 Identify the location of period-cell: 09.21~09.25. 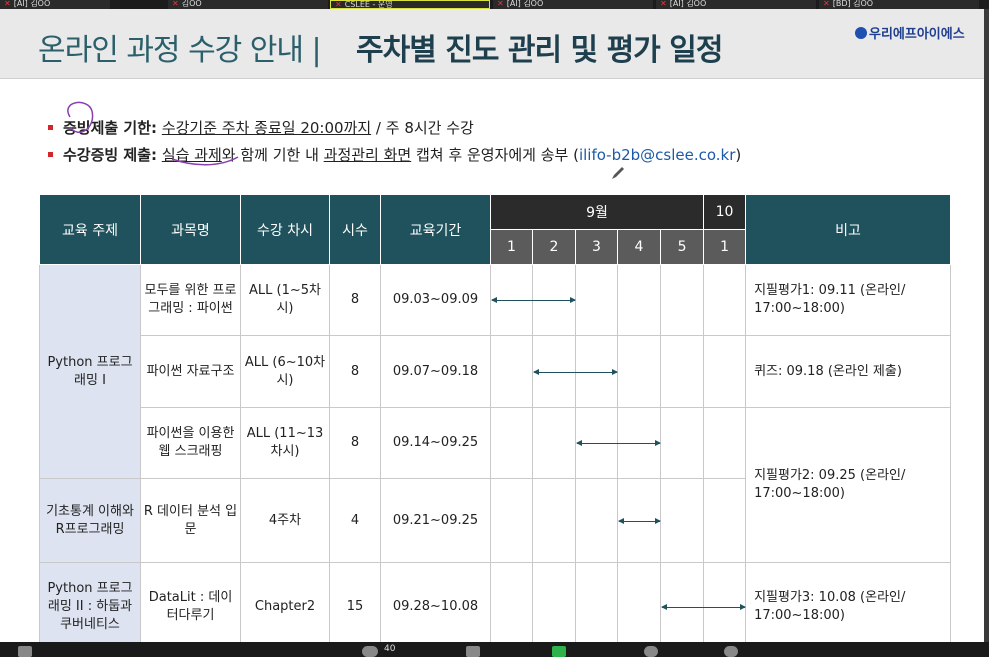
(435, 520).